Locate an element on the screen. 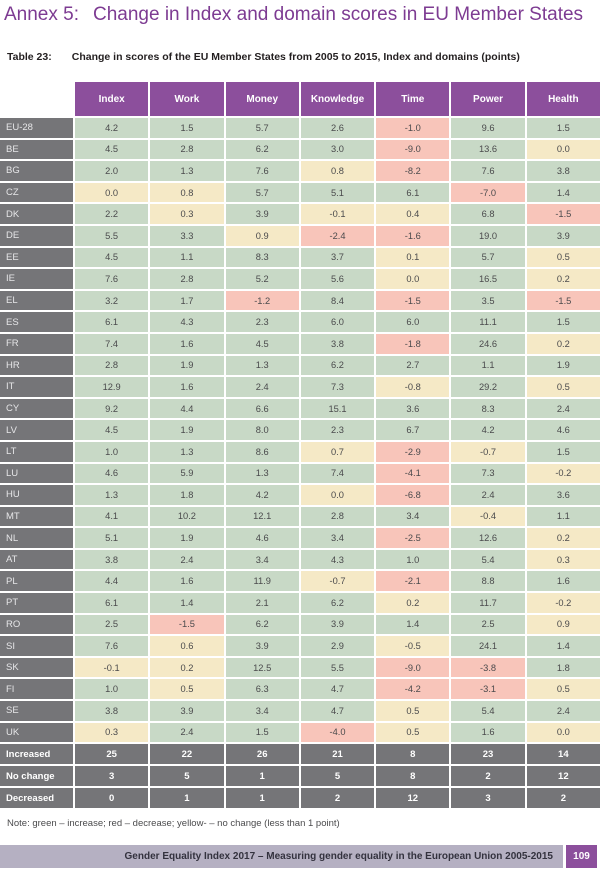  row-label: EL is located at coordinates (36, 300).